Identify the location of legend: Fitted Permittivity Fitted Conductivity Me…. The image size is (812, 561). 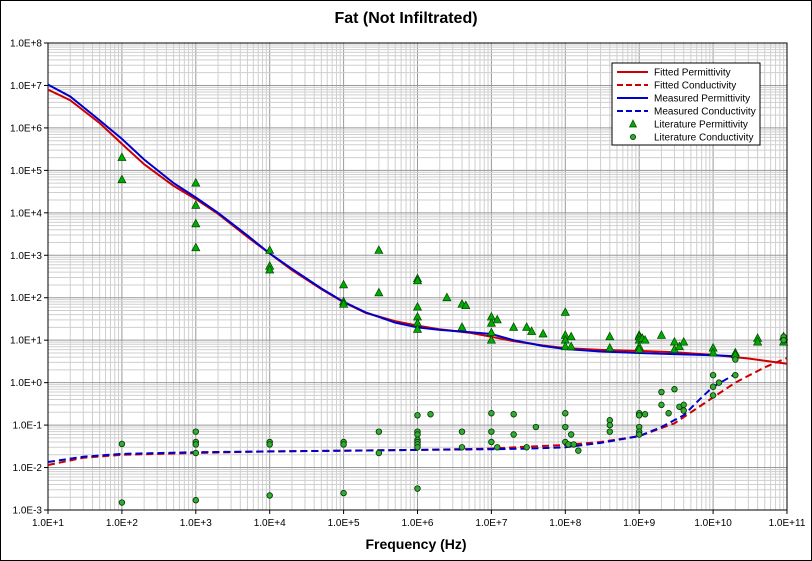
(686, 104).